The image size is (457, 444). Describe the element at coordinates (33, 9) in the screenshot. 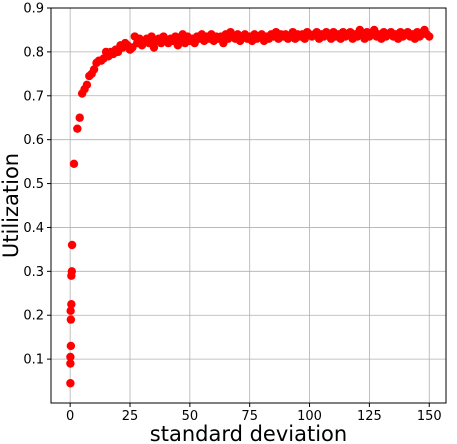

I see `y-tick-label: 0.9` at that location.